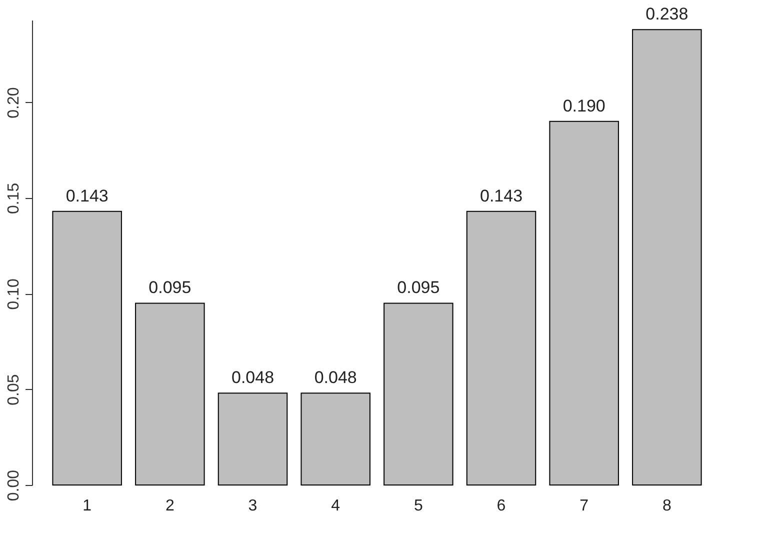 This screenshot has height=548, width=765. I want to click on x-tick-label: 5, so click(418, 506).